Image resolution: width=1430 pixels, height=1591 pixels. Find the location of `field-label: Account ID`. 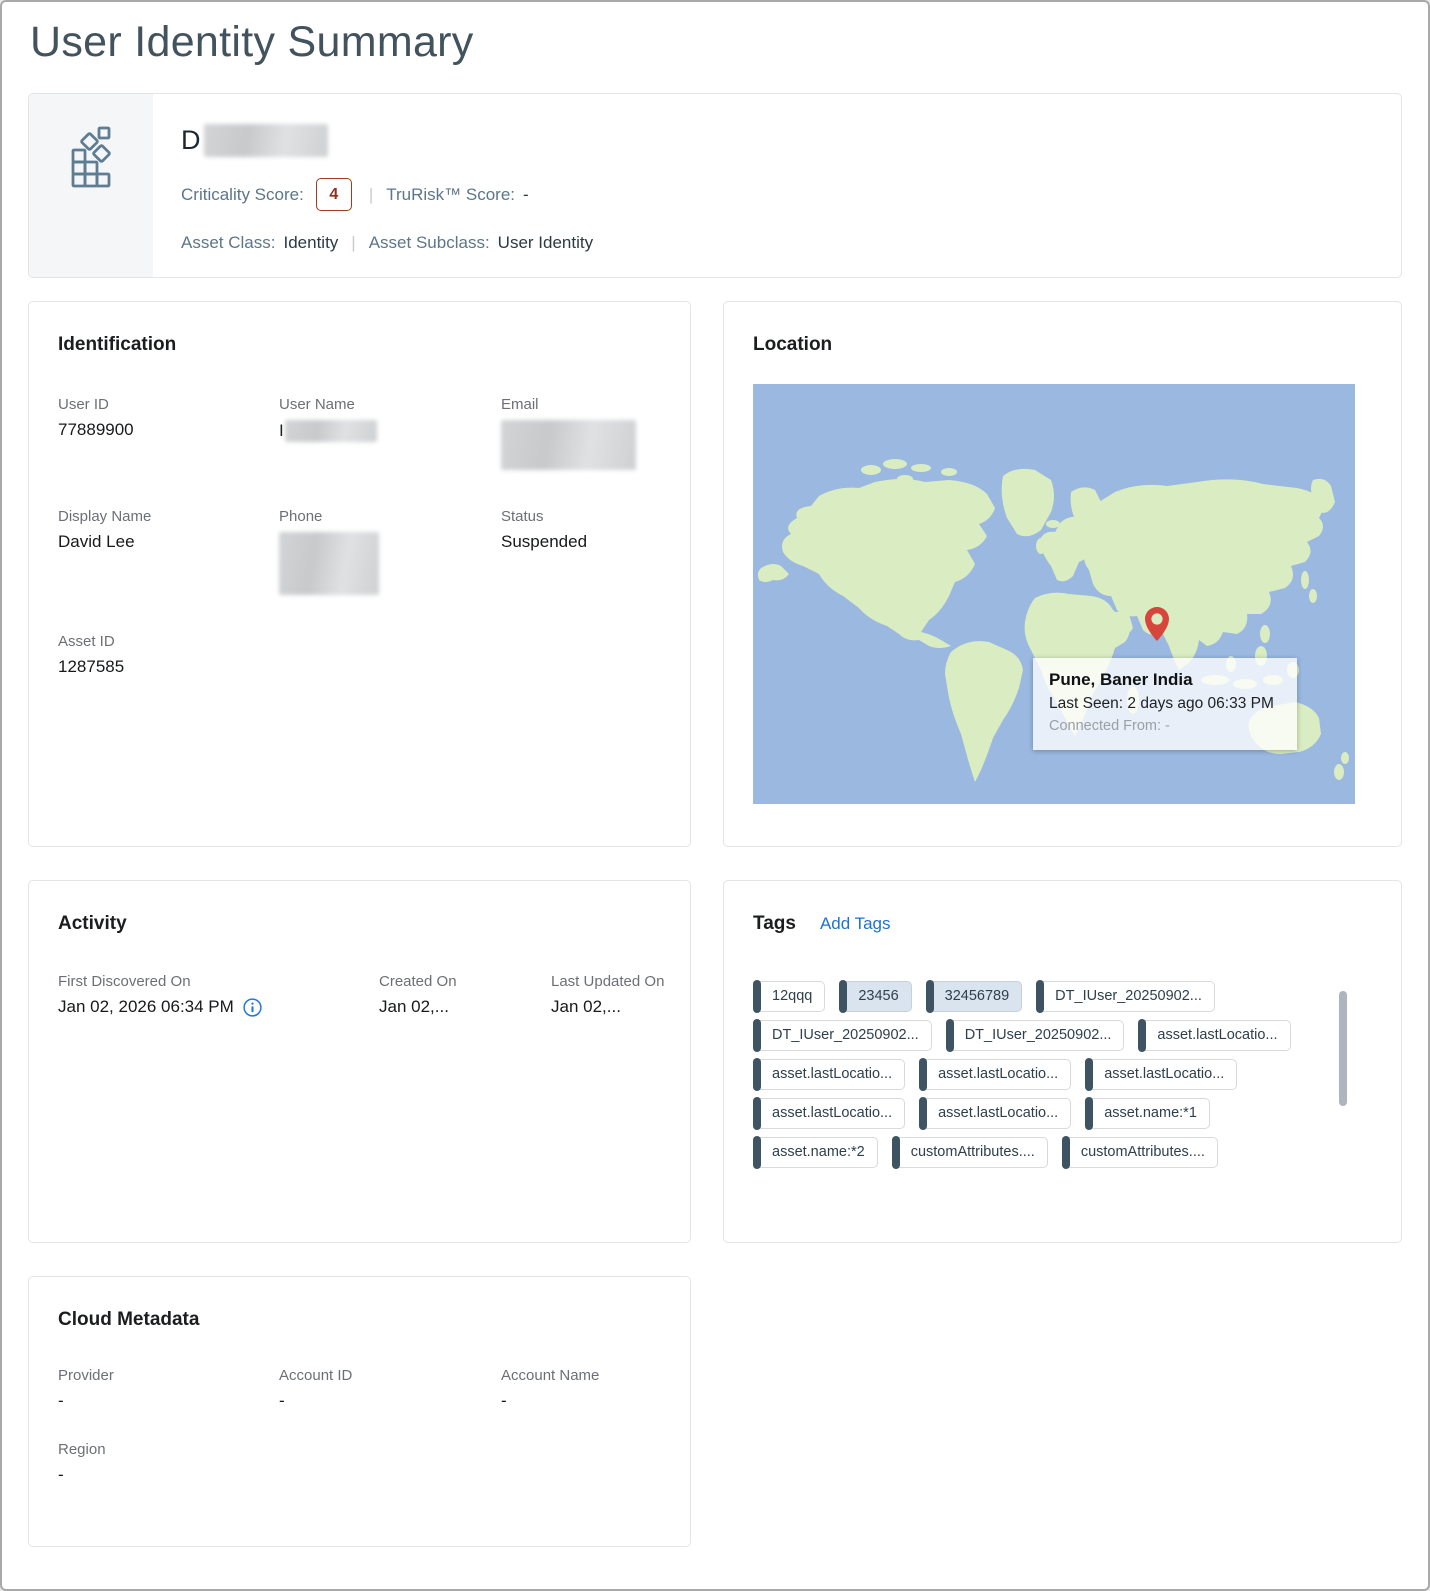

field-label: Account ID is located at coordinates (316, 1375).